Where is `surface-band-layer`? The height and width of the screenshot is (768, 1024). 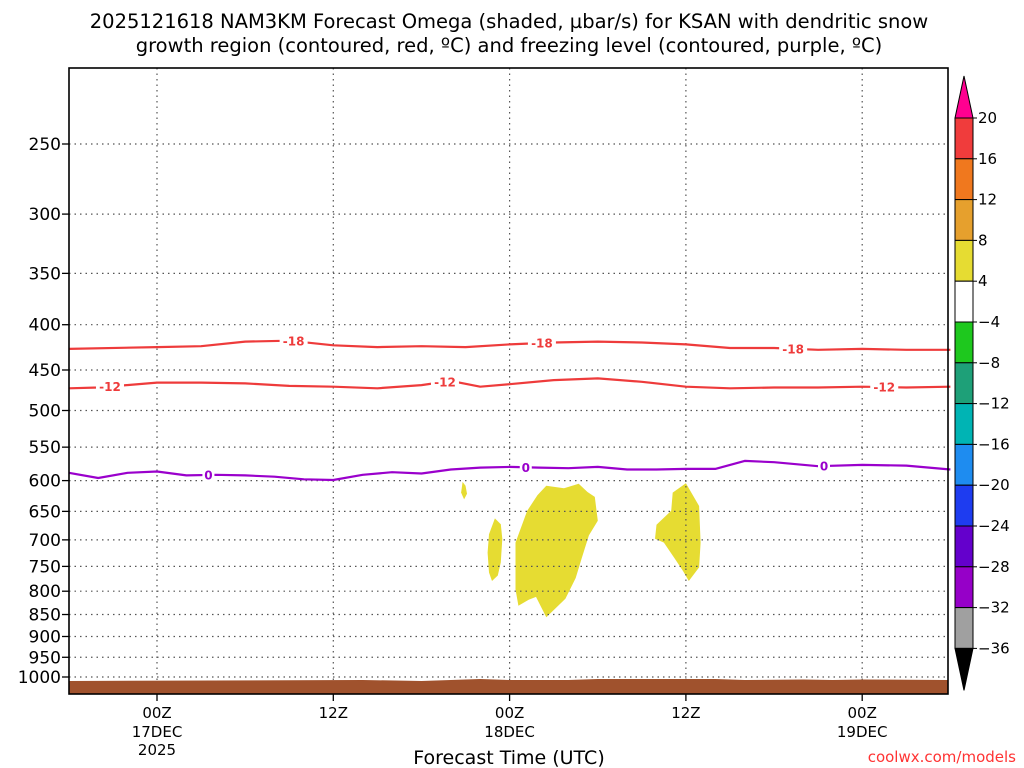
surface-band-layer is located at coordinates (508, 686).